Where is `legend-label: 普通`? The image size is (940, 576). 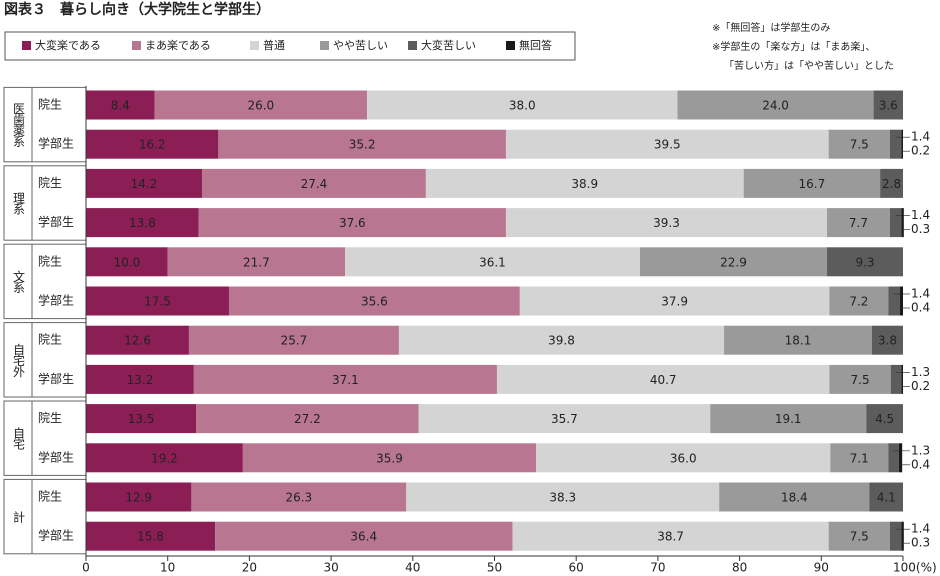 legend-label: 普通 is located at coordinates (274, 45).